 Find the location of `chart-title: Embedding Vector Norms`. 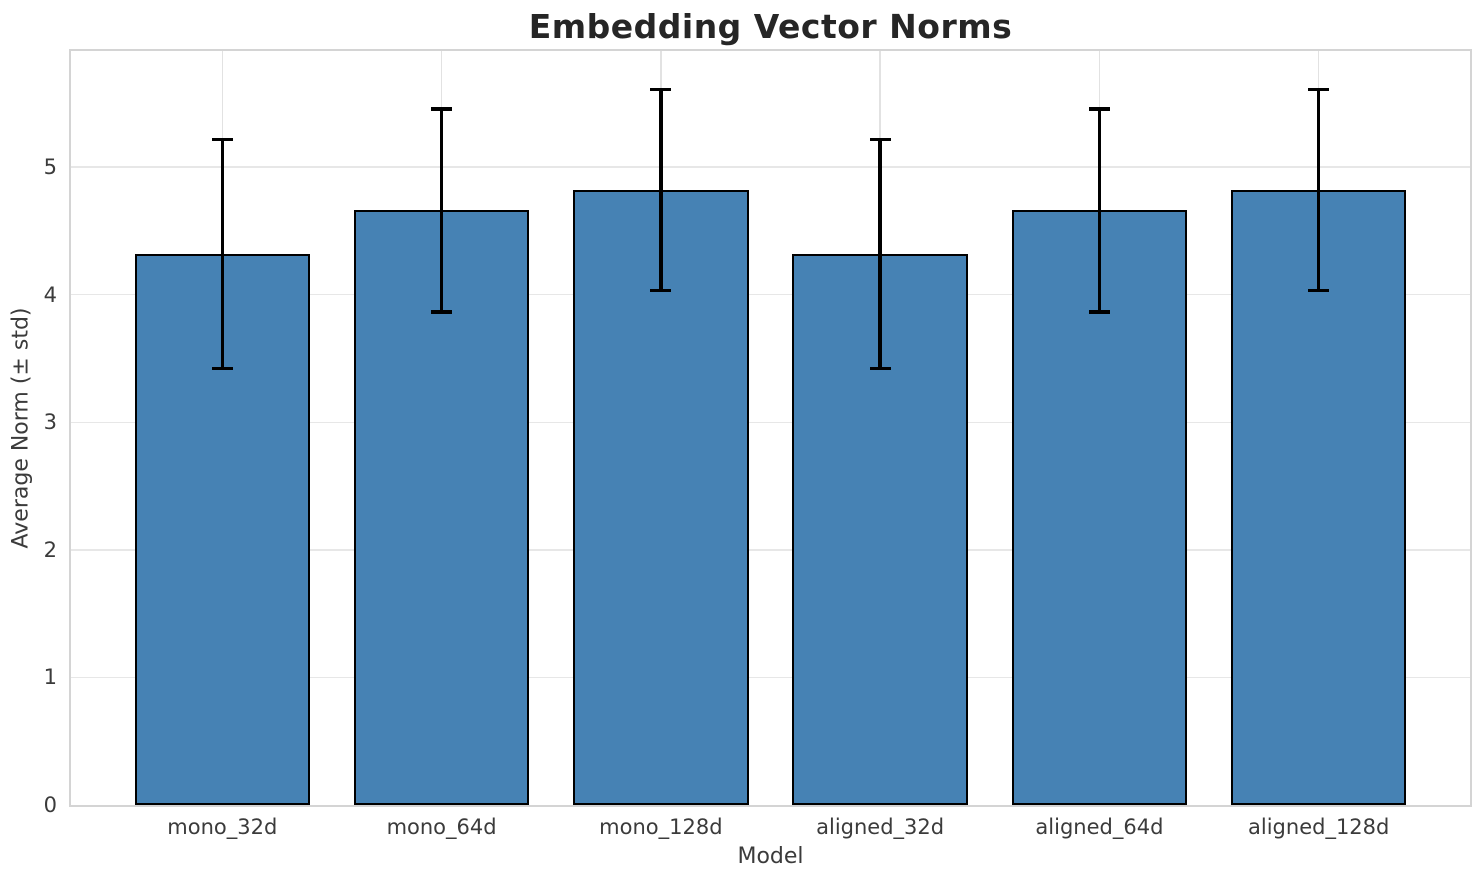

chart-title: Embedding Vector Norms is located at coordinates (770, 26).